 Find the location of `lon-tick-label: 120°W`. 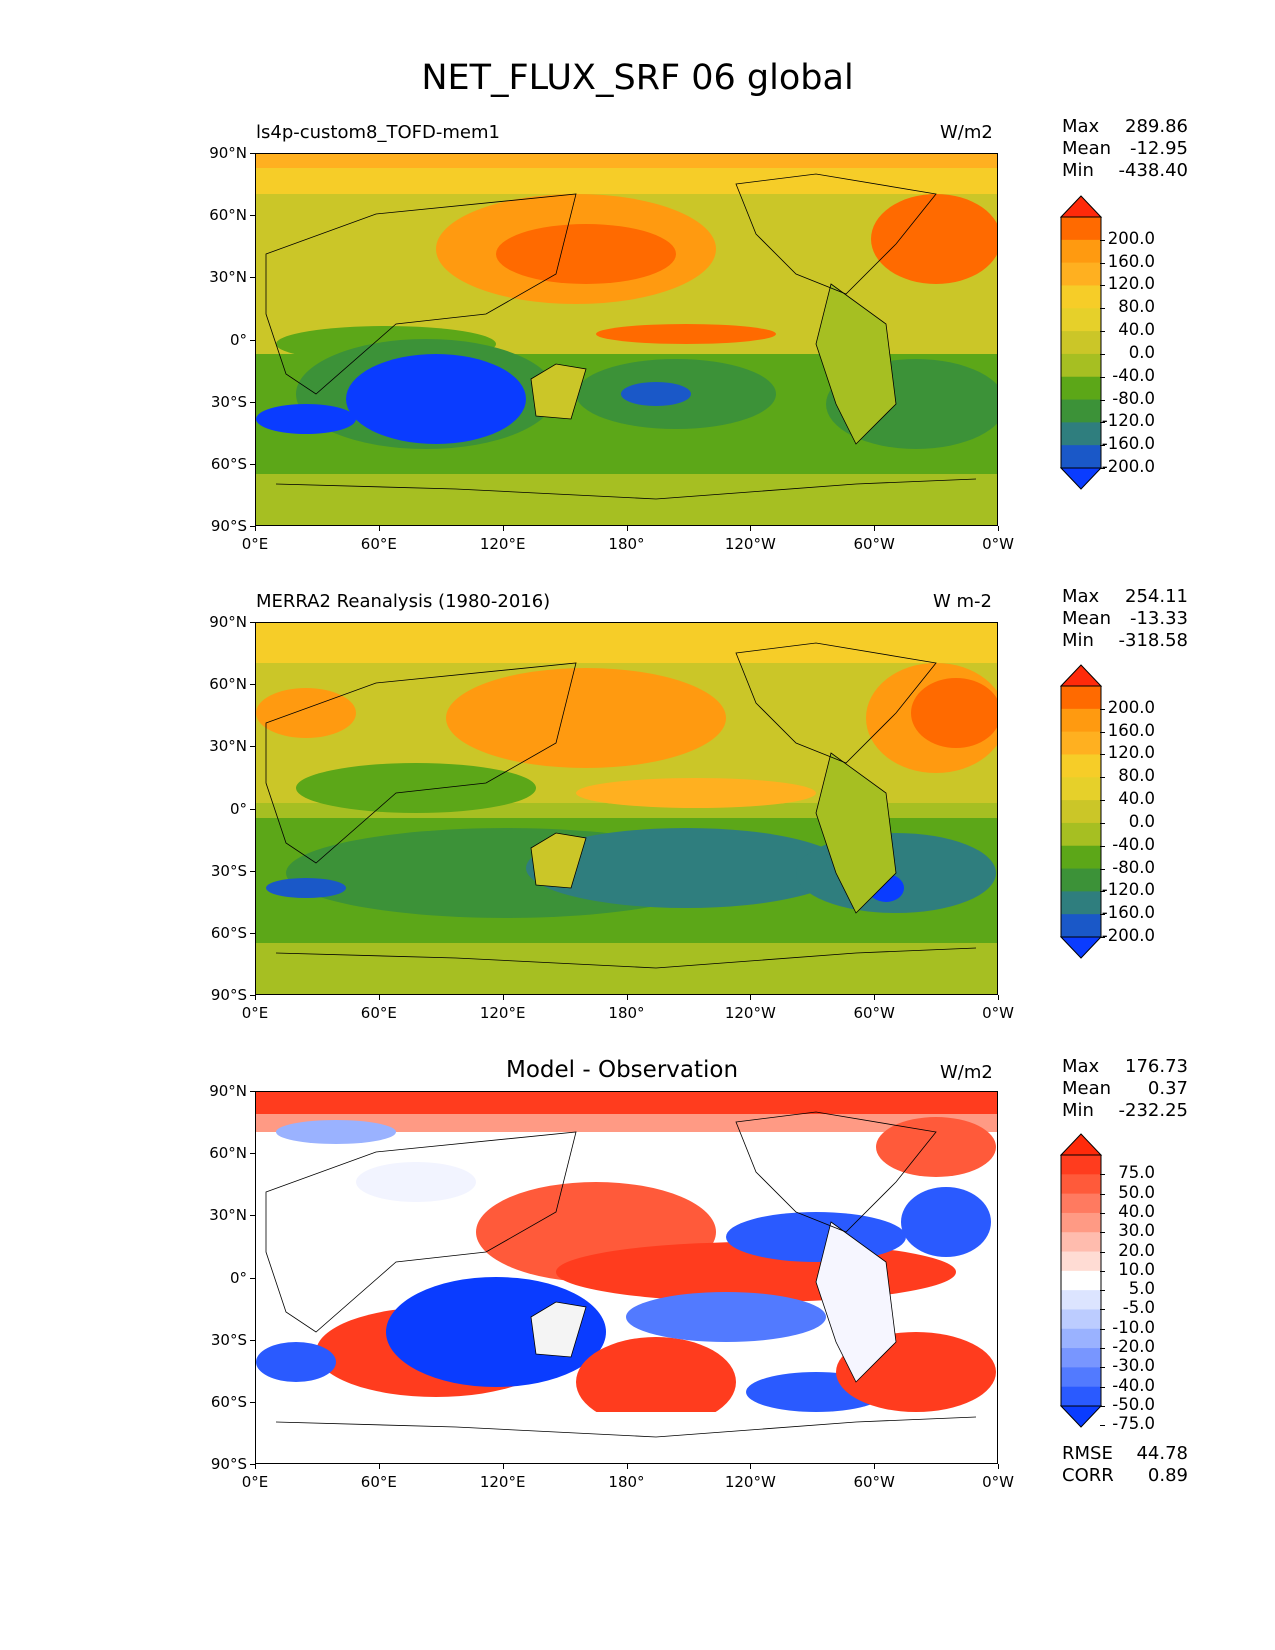

lon-tick-label: 120°W is located at coordinates (750, 1013).